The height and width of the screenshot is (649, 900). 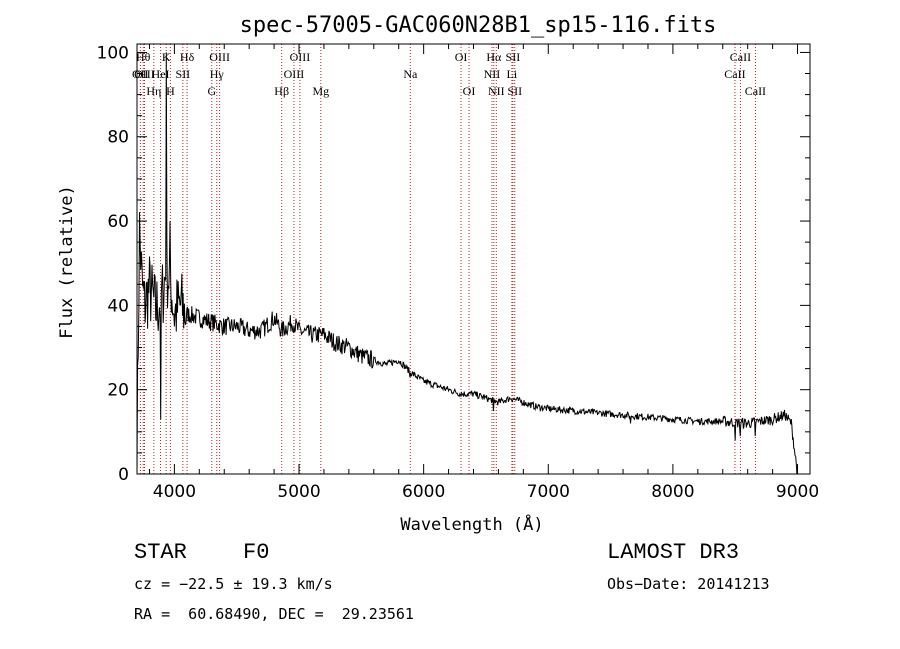 What do you see at coordinates (118, 138) in the screenshot?
I see `y-tick-label: 80` at bounding box center [118, 138].